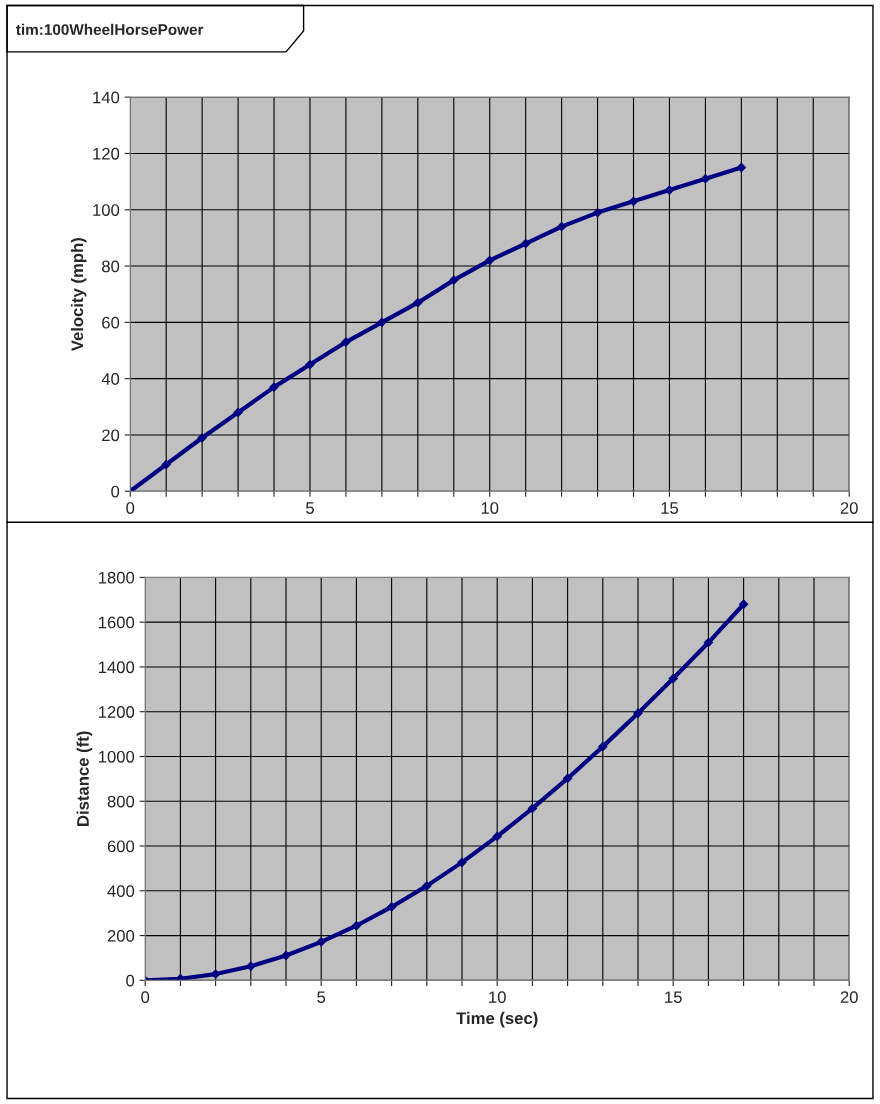 The width and height of the screenshot is (880, 1104). What do you see at coordinates (116, 667) in the screenshot?
I see `y-tick-label: 1400` at bounding box center [116, 667].